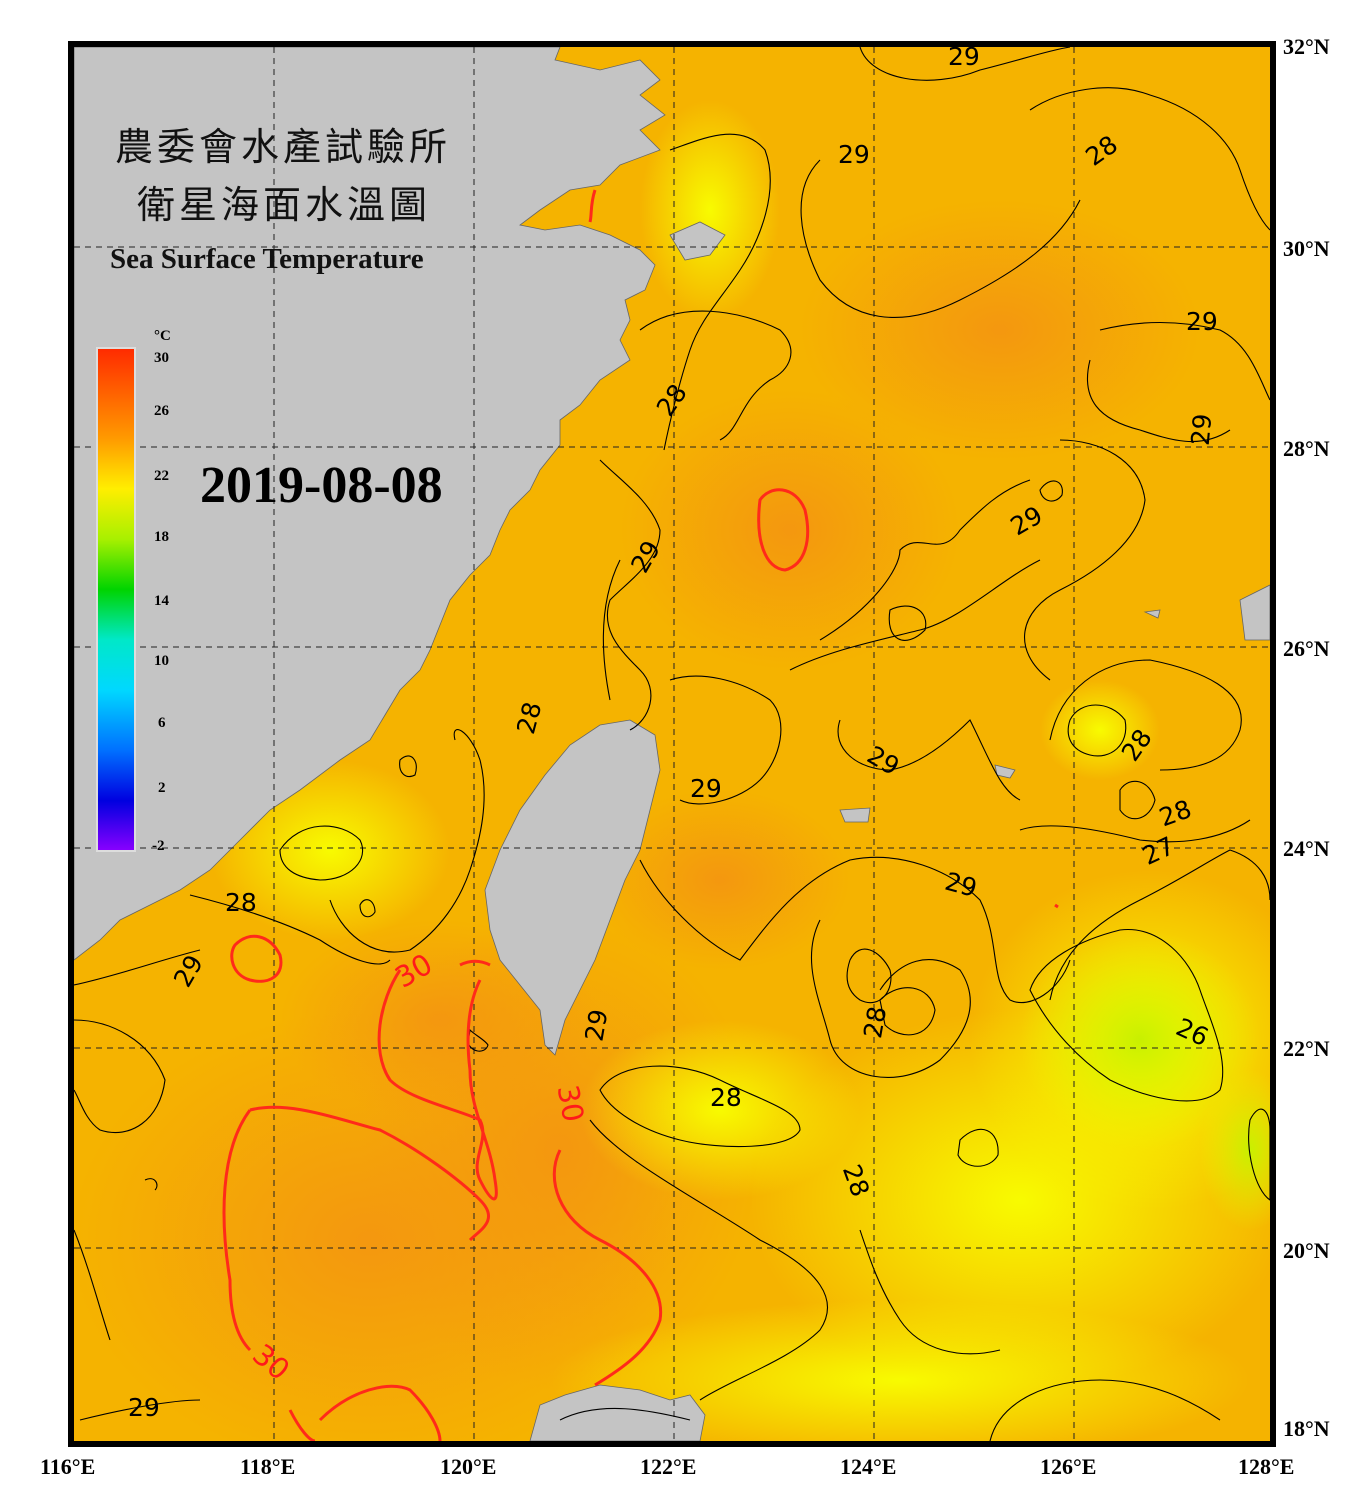 The width and height of the screenshot is (1350, 1500). I want to click on colorbar-tick: 14, so click(162, 601).